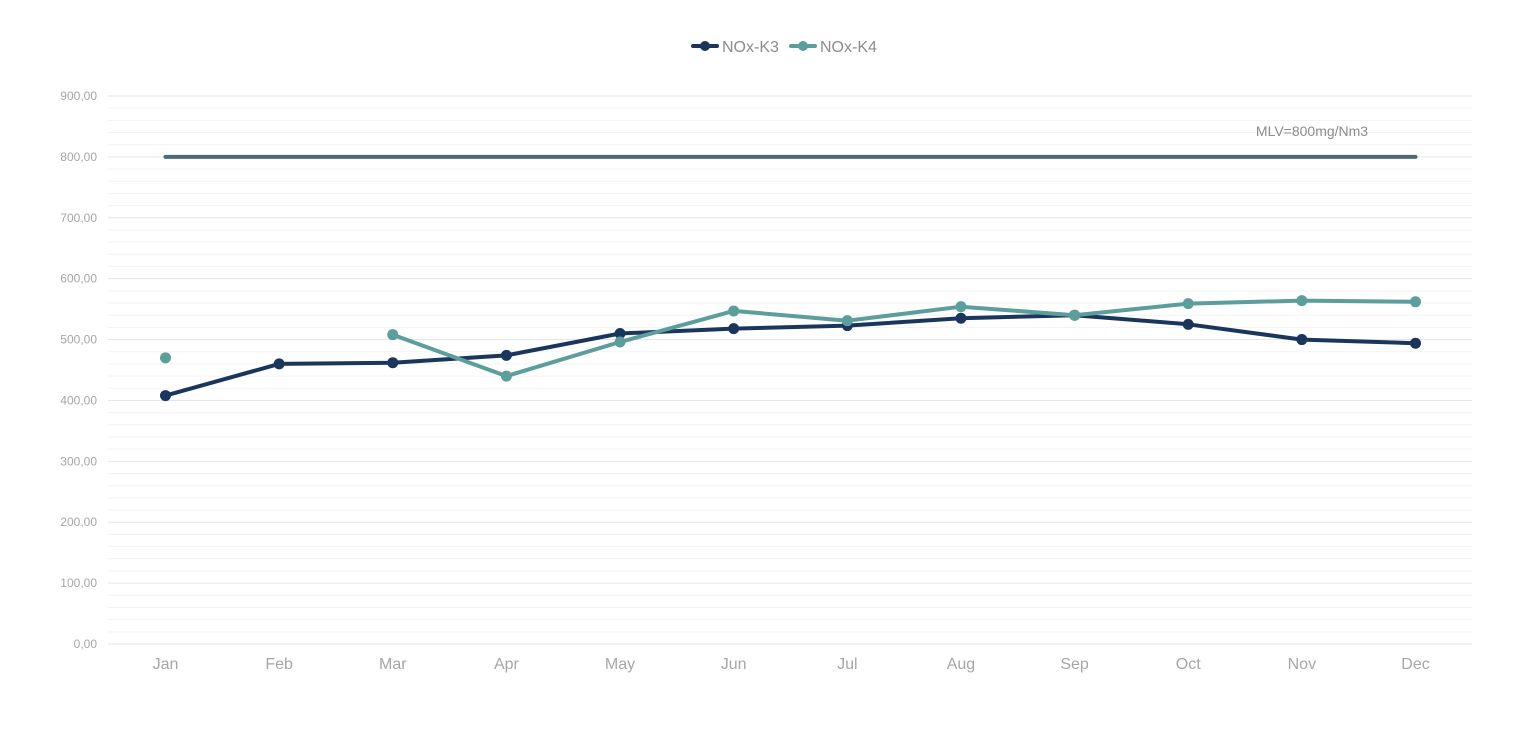 This screenshot has width=1537, height=749. Describe the element at coordinates (1415, 664) in the screenshot. I see `x-tick-label: Dec` at that location.